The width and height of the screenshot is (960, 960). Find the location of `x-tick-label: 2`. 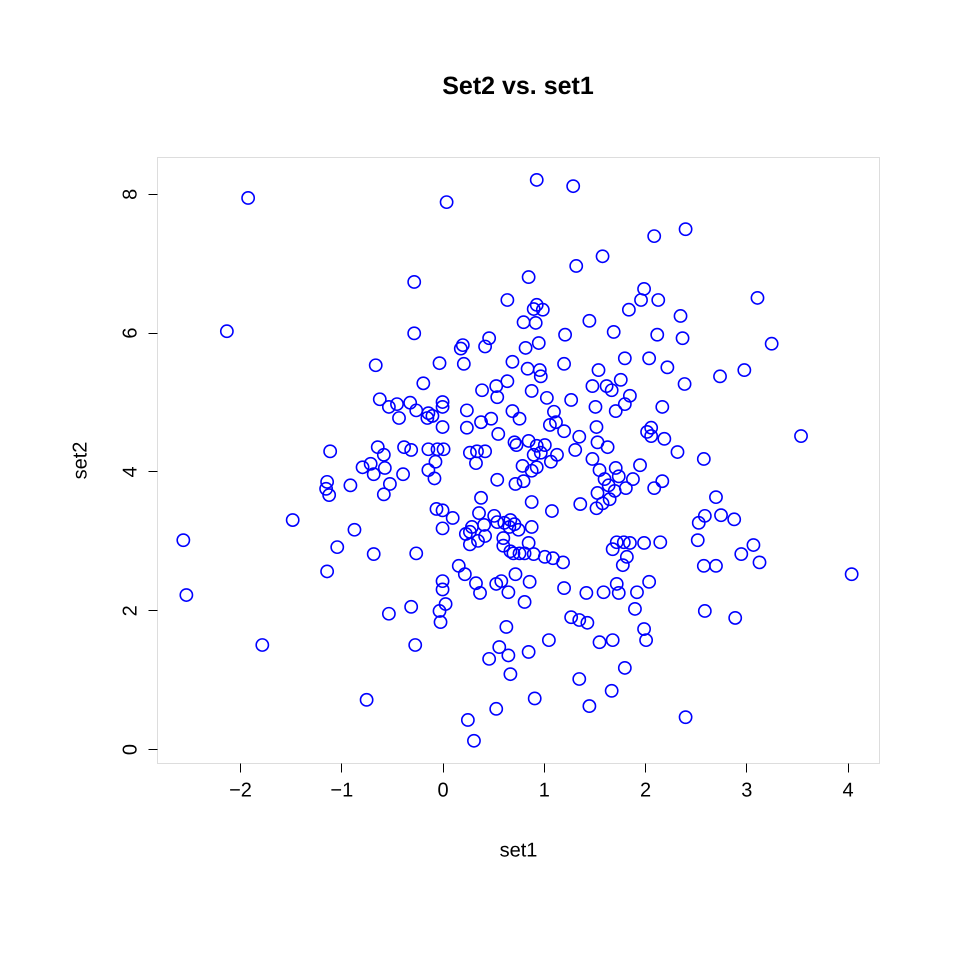

x-tick-label: 2 is located at coordinates (646, 791).